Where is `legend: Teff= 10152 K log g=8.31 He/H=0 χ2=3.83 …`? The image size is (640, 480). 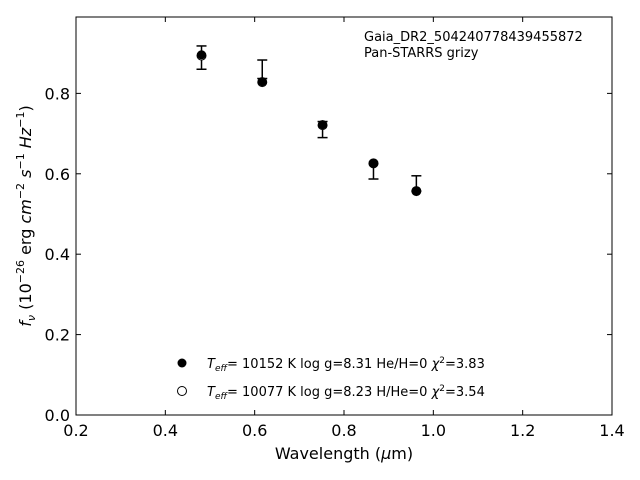
legend: Teff= 10152 K log g=8.31 He/H=0 χ2=3.83 … is located at coordinates (331, 379).